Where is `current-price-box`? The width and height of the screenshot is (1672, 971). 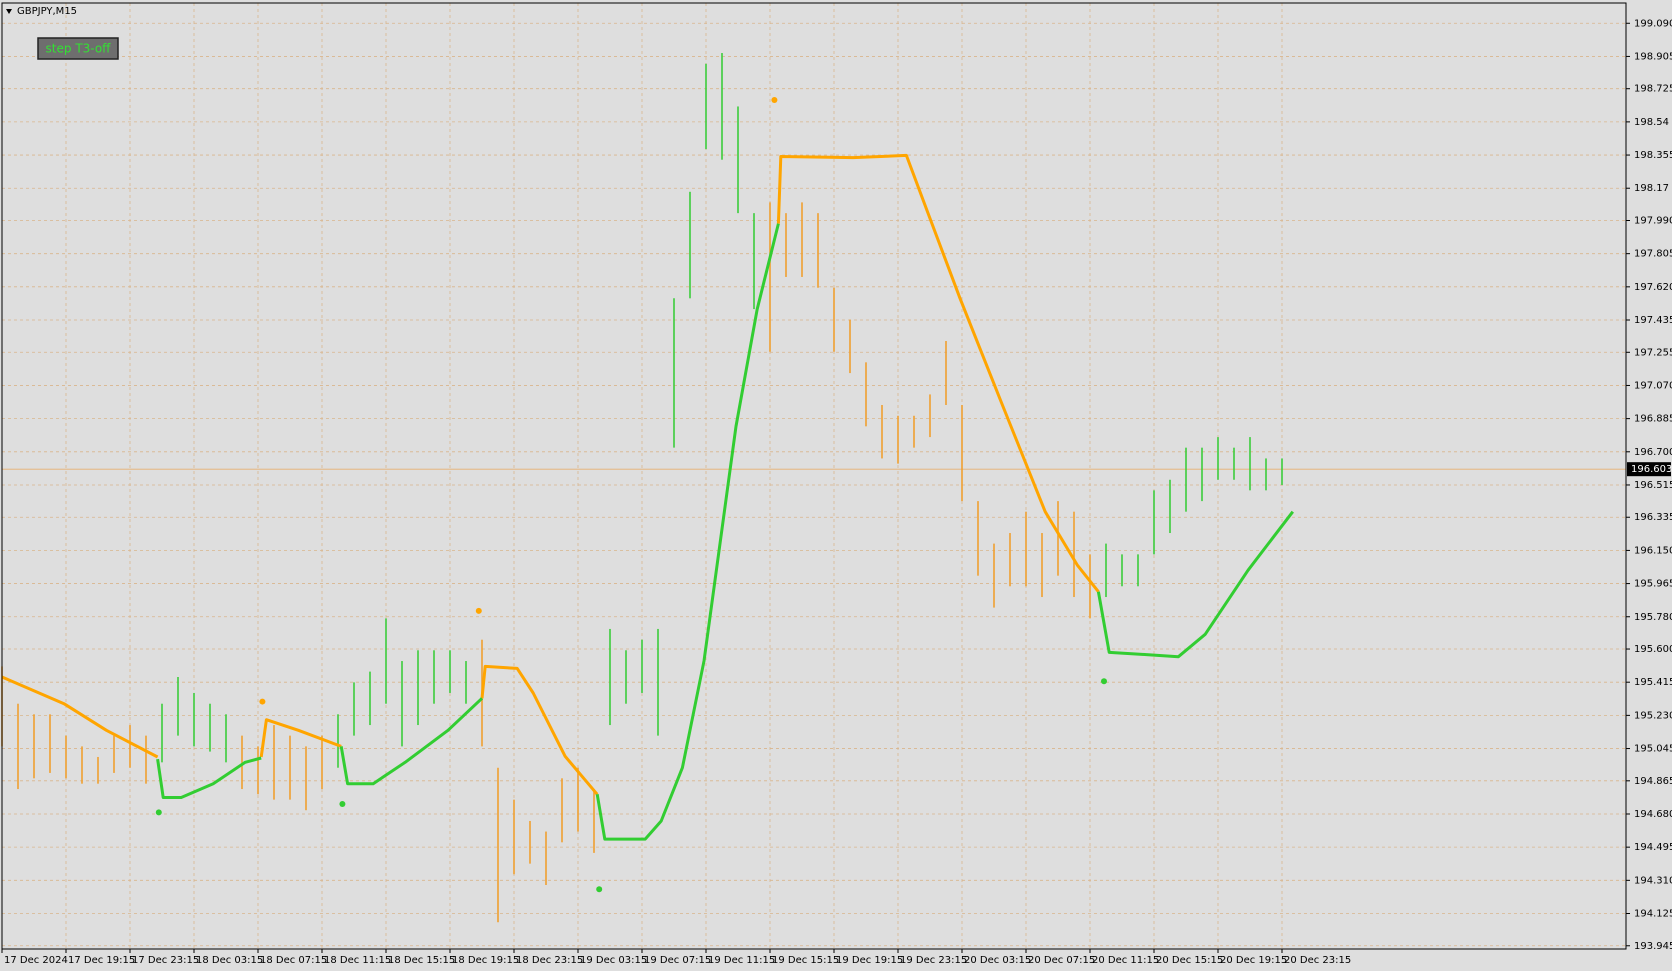
current-price-box is located at coordinates (1649, 469).